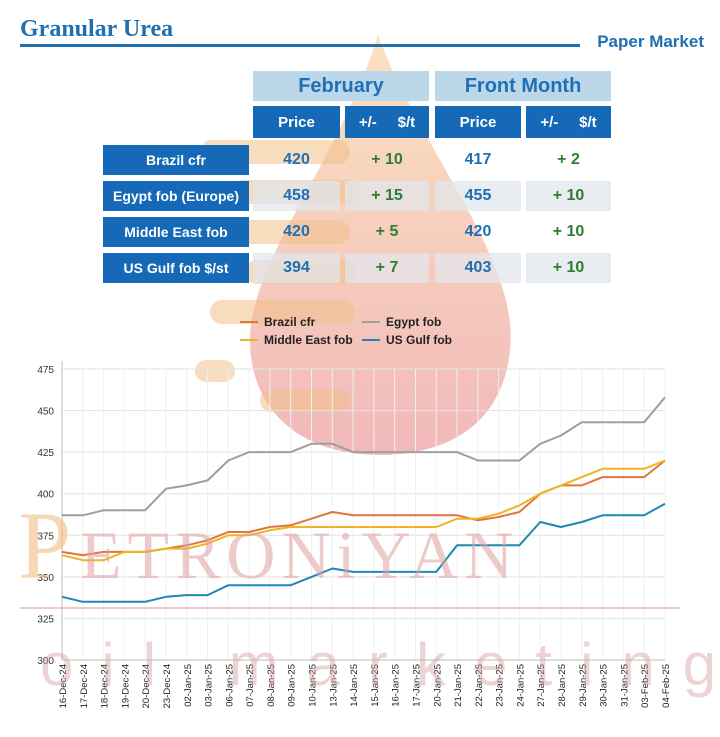 The width and height of the screenshot is (720, 737). What do you see at coordinates (105, 686) in the screenshot?
I see `x-tick-label: 18-Dec-24` at bounding box center [105, 686].